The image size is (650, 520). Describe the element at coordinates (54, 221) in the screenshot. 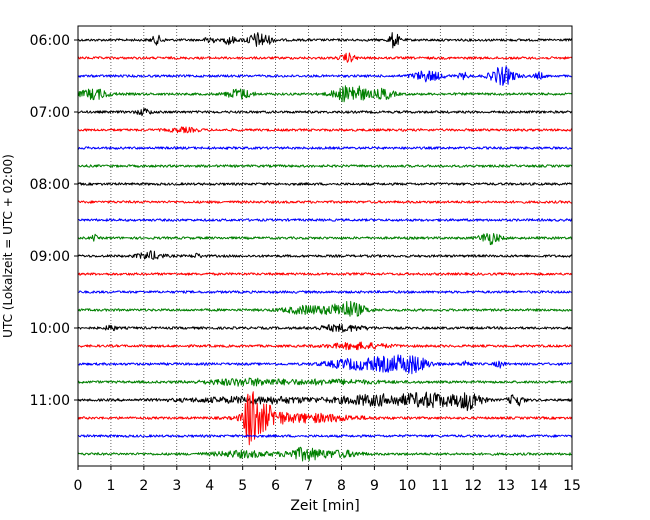

I see `y-axis-ticks: 06:00 07:00 08:00 09:00 10:00 11:00` at that location.